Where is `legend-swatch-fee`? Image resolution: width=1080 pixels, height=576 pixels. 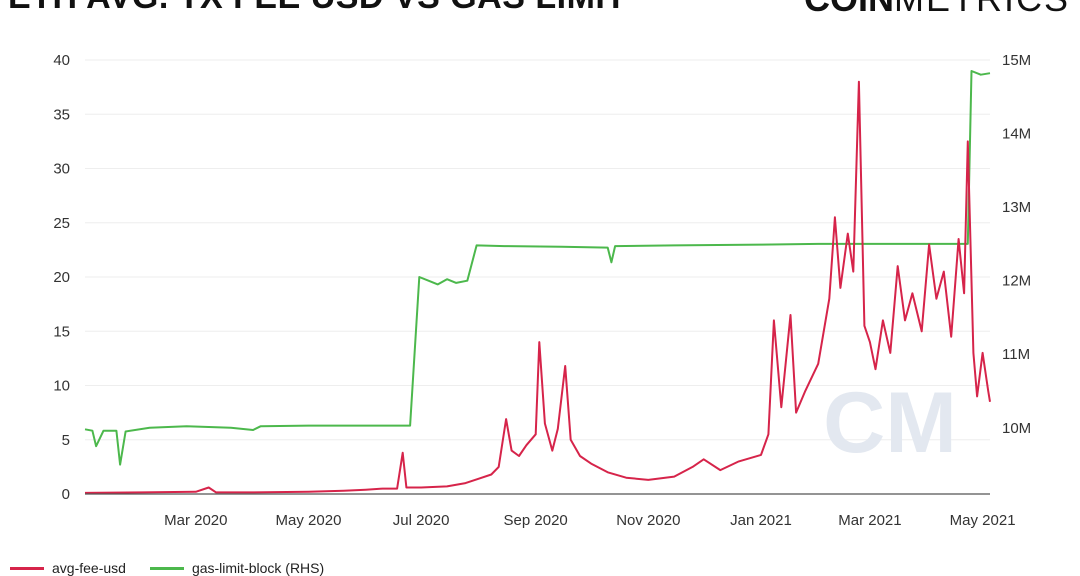 legend-swatch-fee is located at coordinates (27, 568).